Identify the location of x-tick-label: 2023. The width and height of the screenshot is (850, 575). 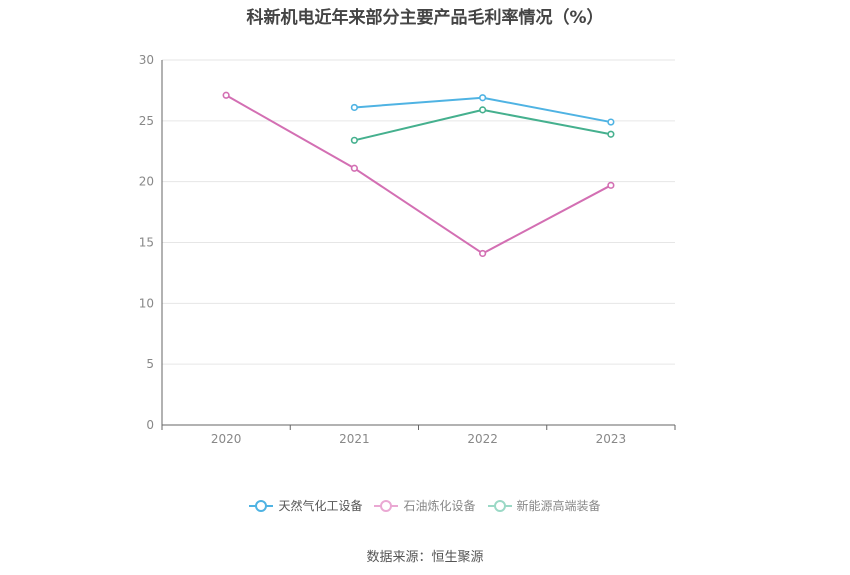
(611, 439).